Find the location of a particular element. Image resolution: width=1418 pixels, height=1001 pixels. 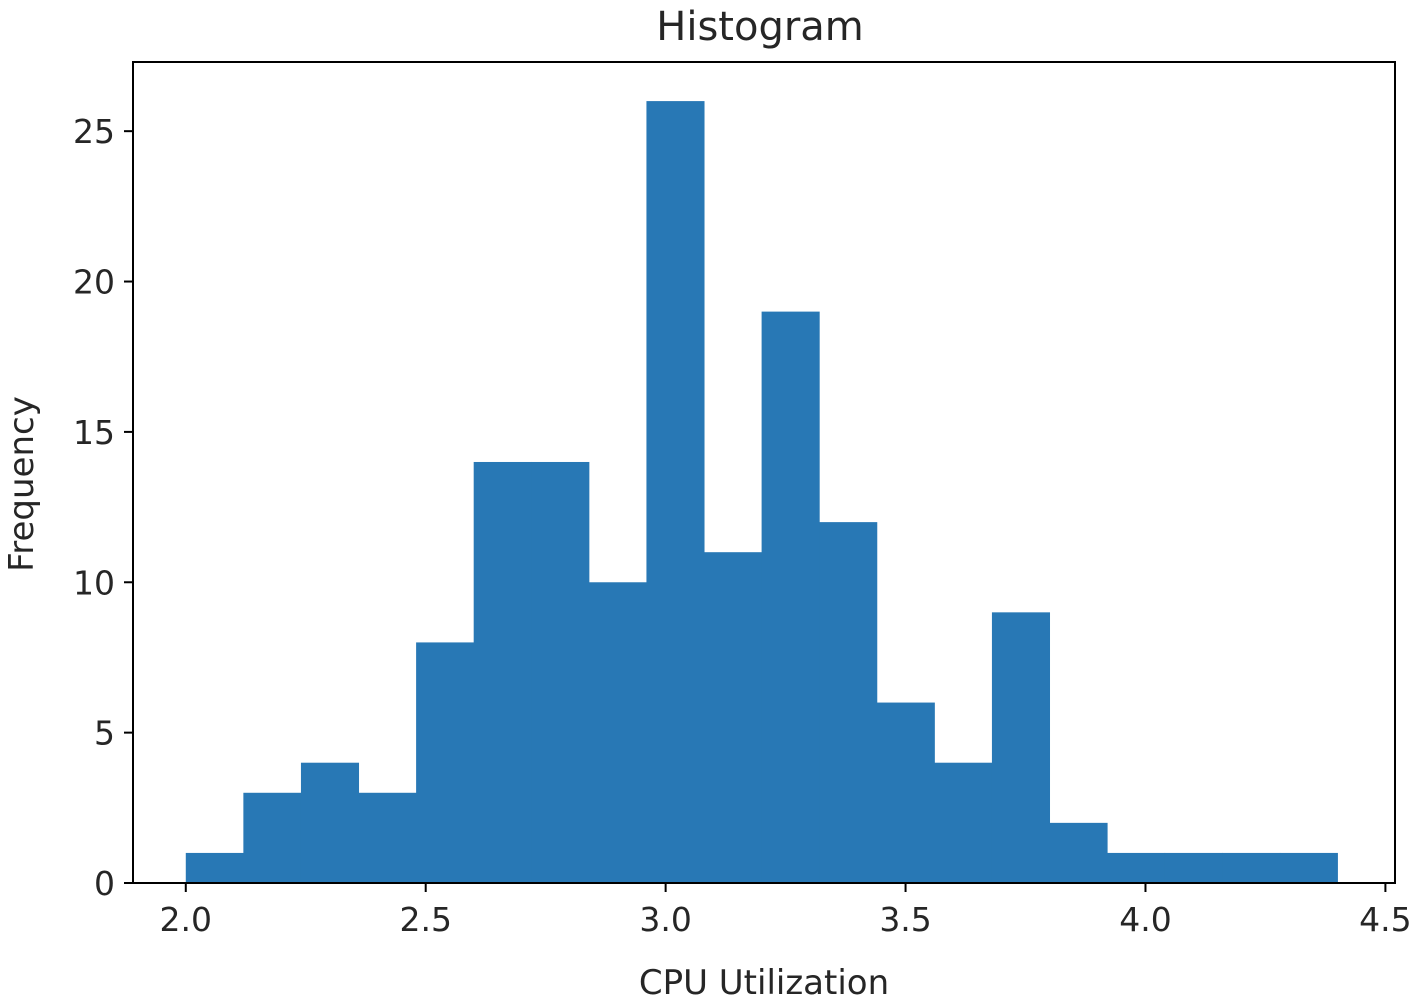

x-axis: 2.0 2.5 3.0 3.5 4.0 4.5 is located at coordinates (786, 911).